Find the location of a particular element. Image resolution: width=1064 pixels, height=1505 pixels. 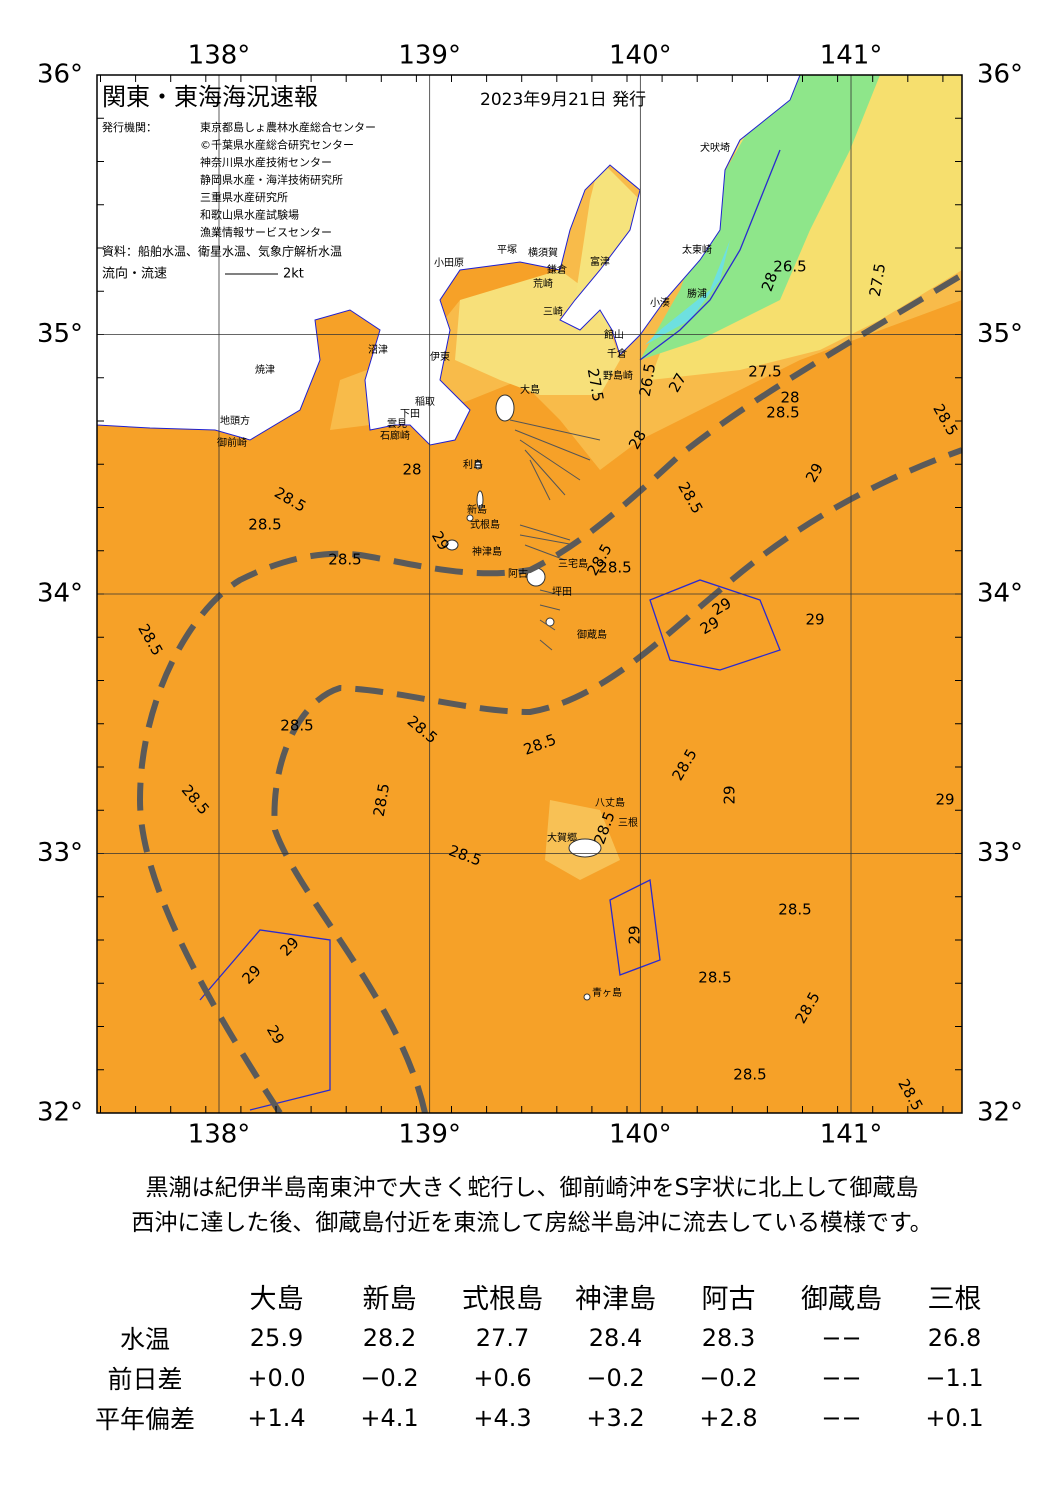

place-label: 大島 is located at coordinates (530, 389).